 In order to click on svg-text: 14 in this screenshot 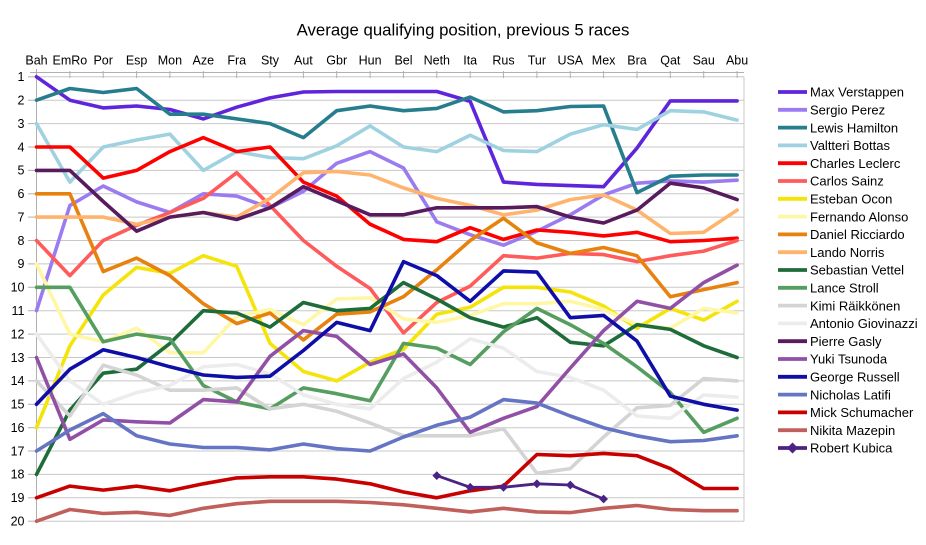, I will do `click(18, 381)`.